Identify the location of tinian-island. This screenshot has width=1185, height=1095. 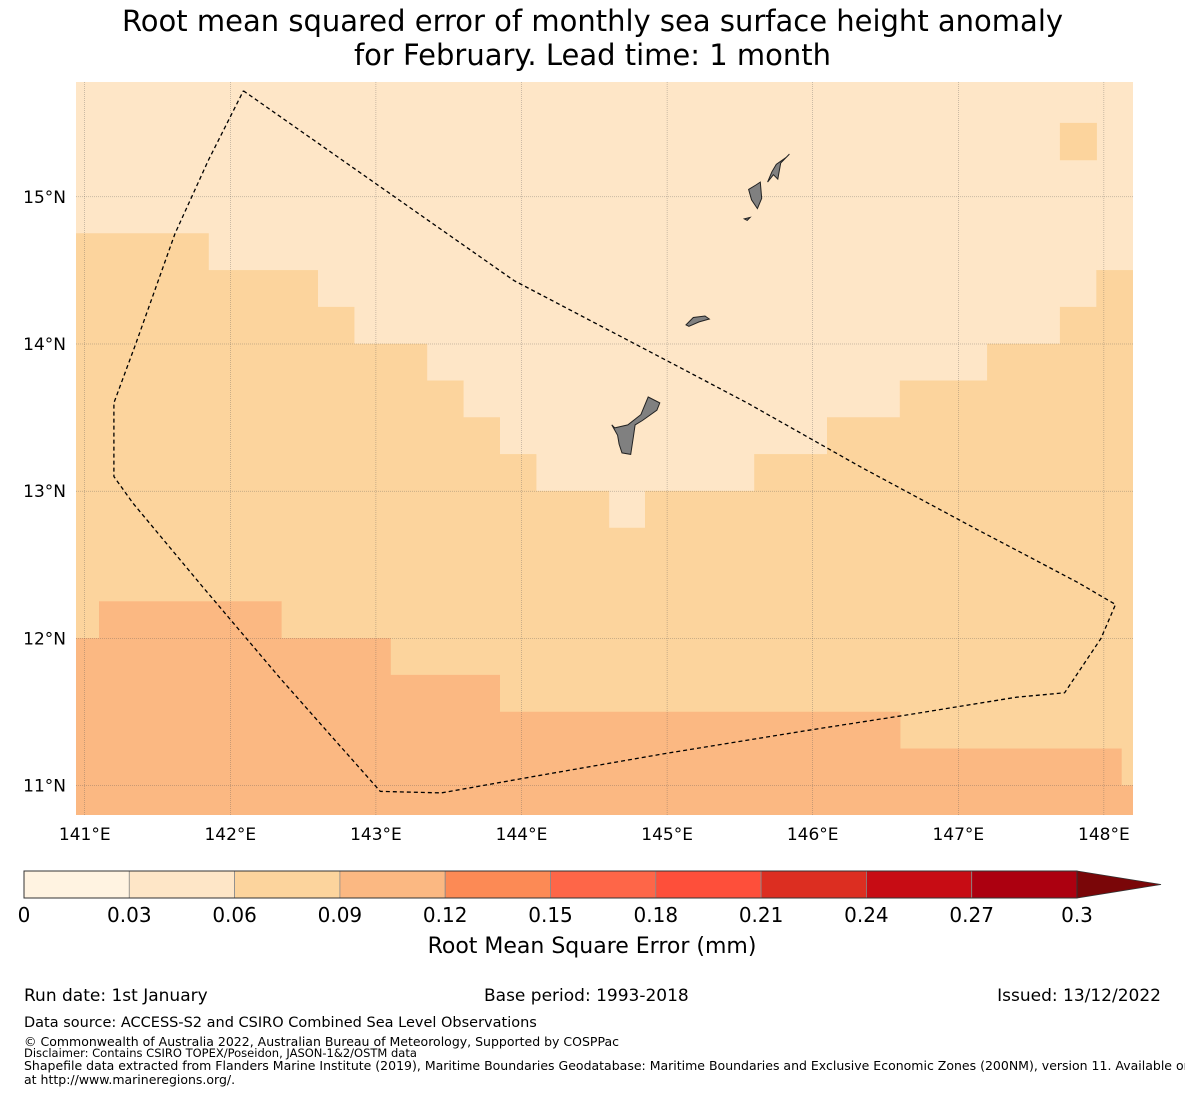
(755, 195).